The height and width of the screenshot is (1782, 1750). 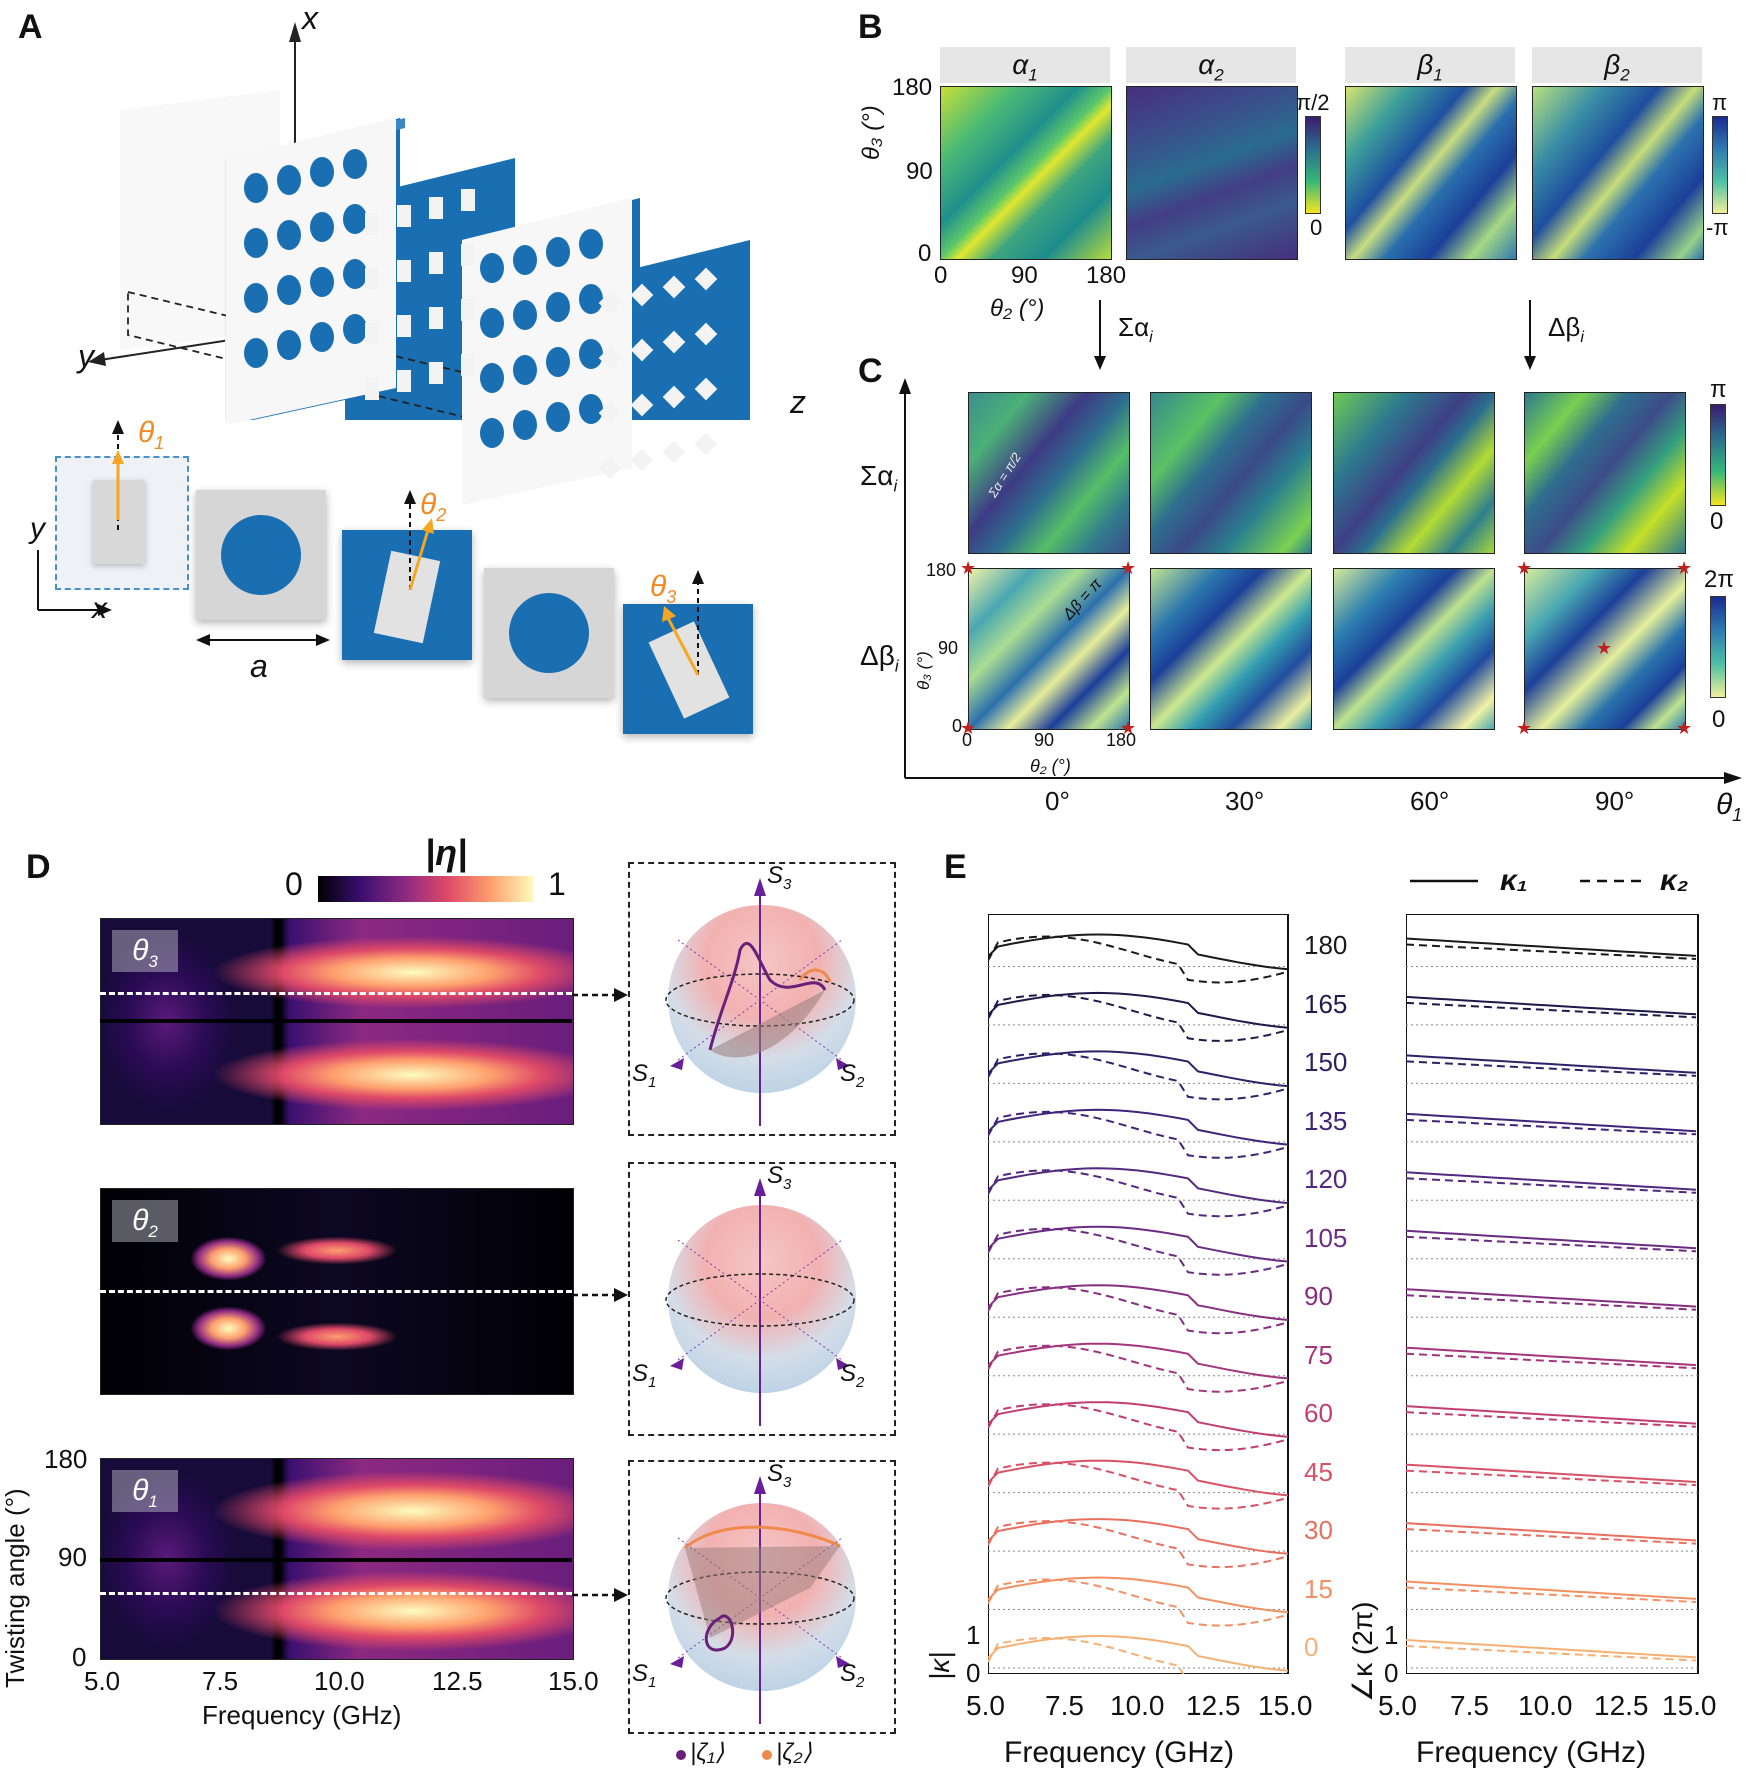 I want to click on angle-label: 0, so click(x=1311, y=1647).